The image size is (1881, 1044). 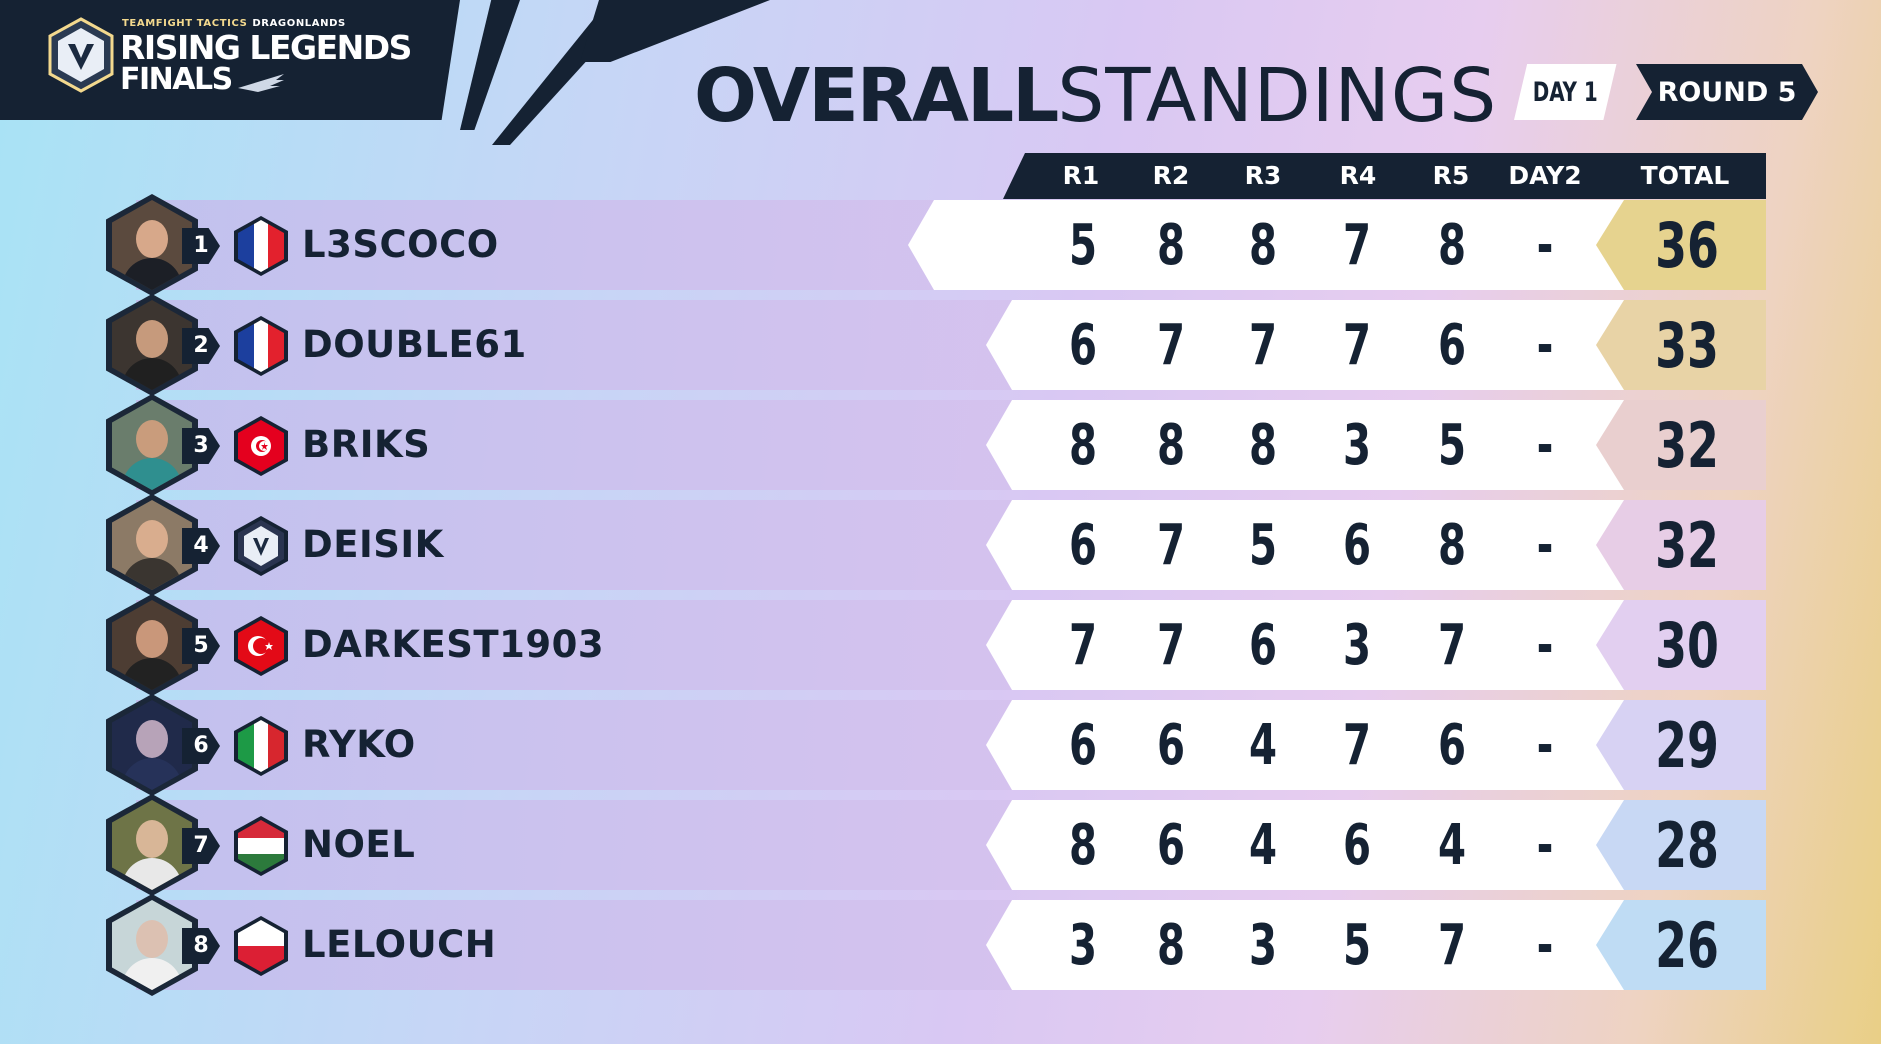 What do you see at coordinates (234, 23) in the screenshot?
I see `brand-small-text: TEAMFIGHT TACTICS DRAGONLANDS` at bounding box center [234, 23].